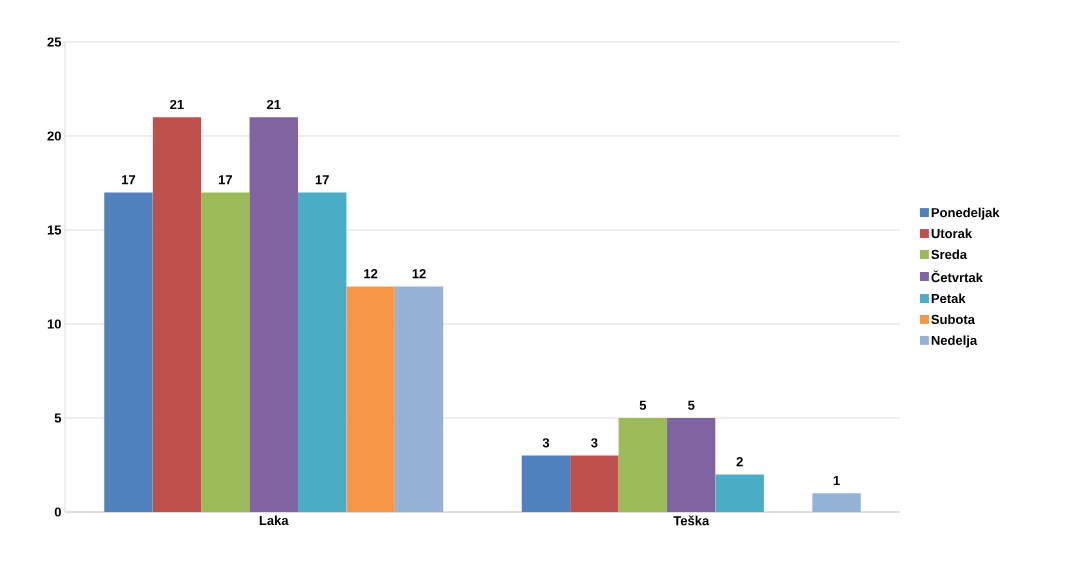 The image size is (1084, 568). I want to click on y-tick-label: 15, so click(54, 230).